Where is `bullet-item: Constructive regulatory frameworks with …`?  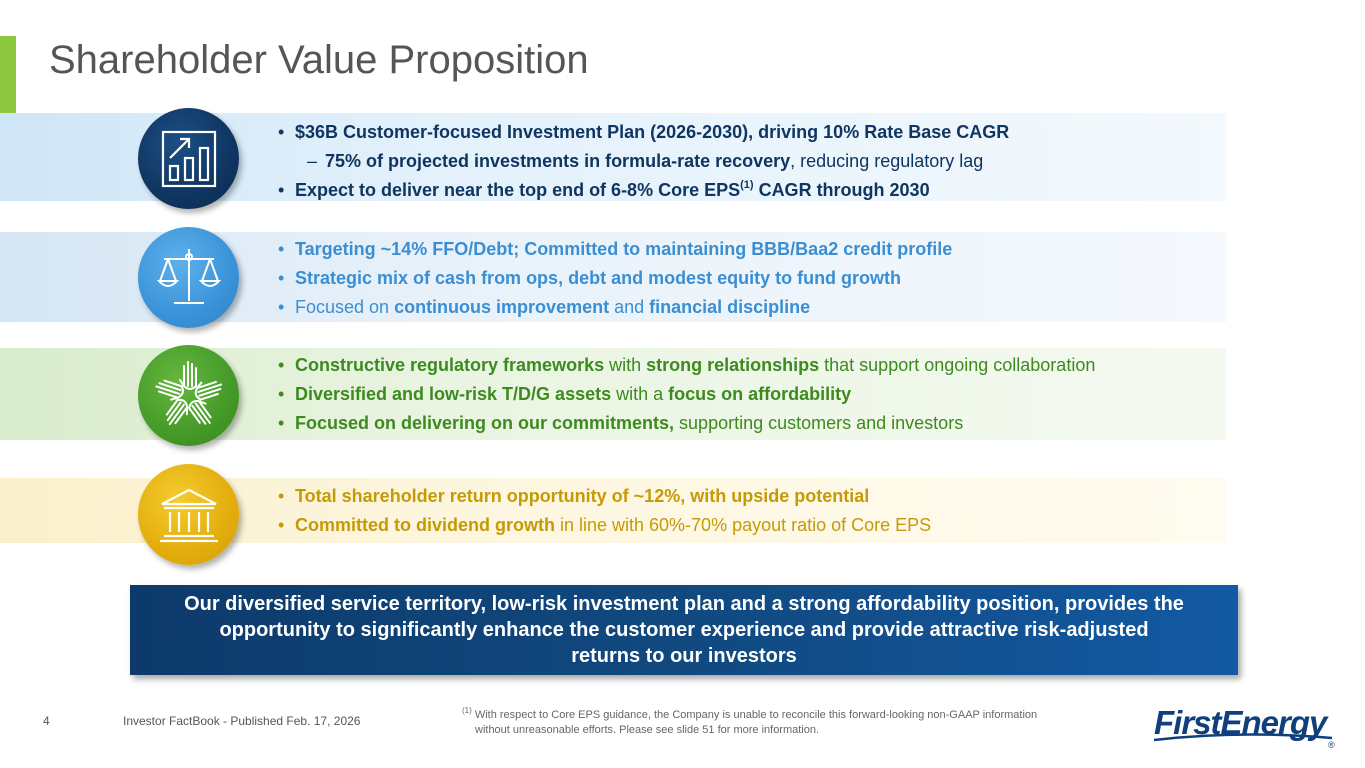 bullet-item: Constructive regulatory frameworks with … is located at coordinates (686, 365).